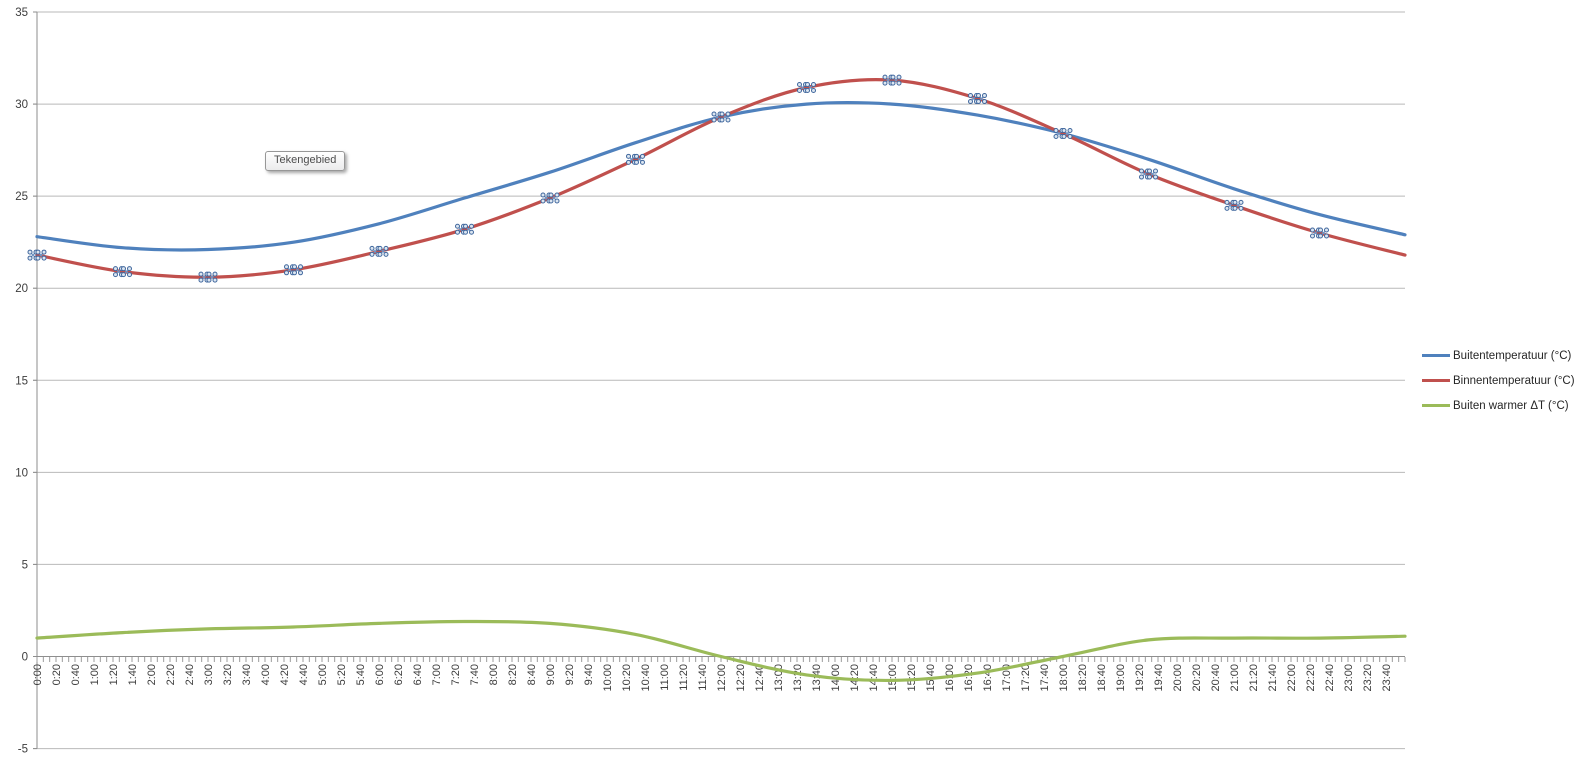 This screenshot has width=1593, height=758. What do you see at coordinates (722, 678) in the screenshot?
I see `x-tick-label: 12:00` at bounding box center [722, 678].